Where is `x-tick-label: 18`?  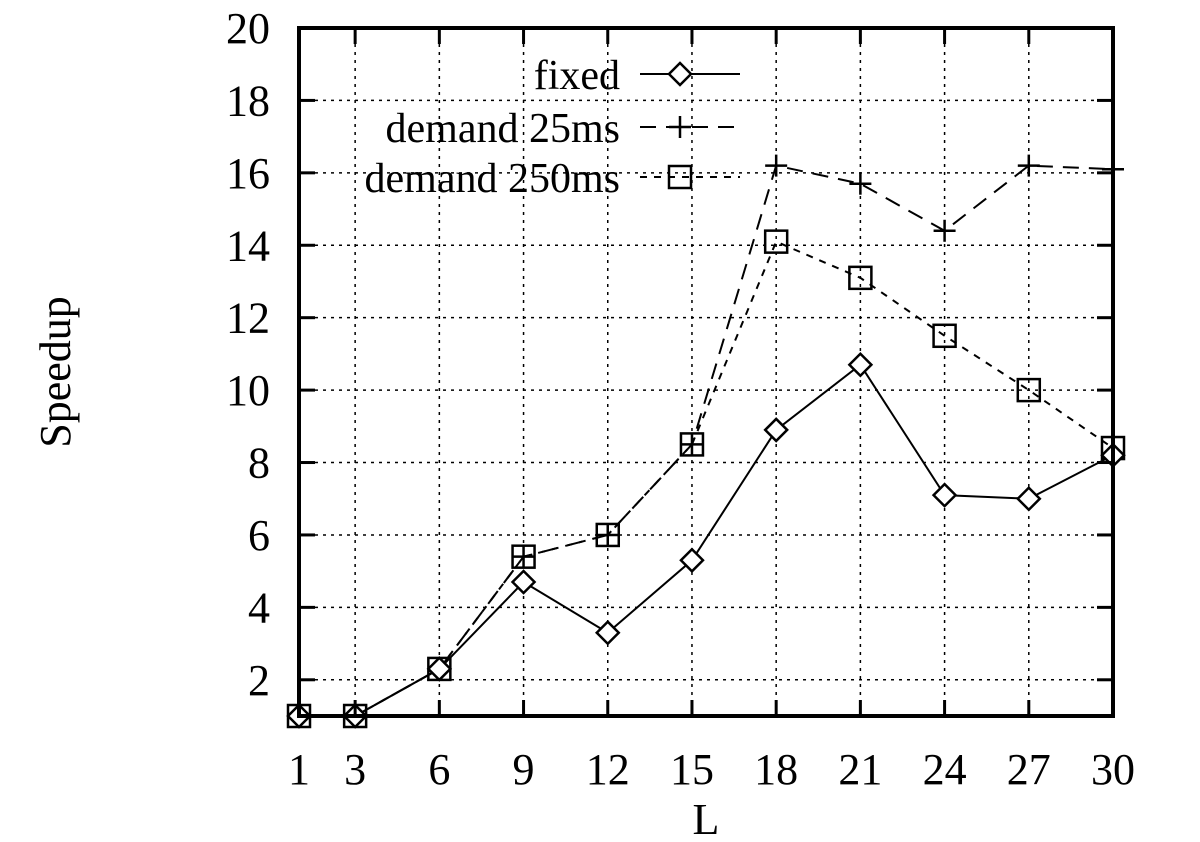 x-tick-label: 18 is located at coordinates (776, 769).